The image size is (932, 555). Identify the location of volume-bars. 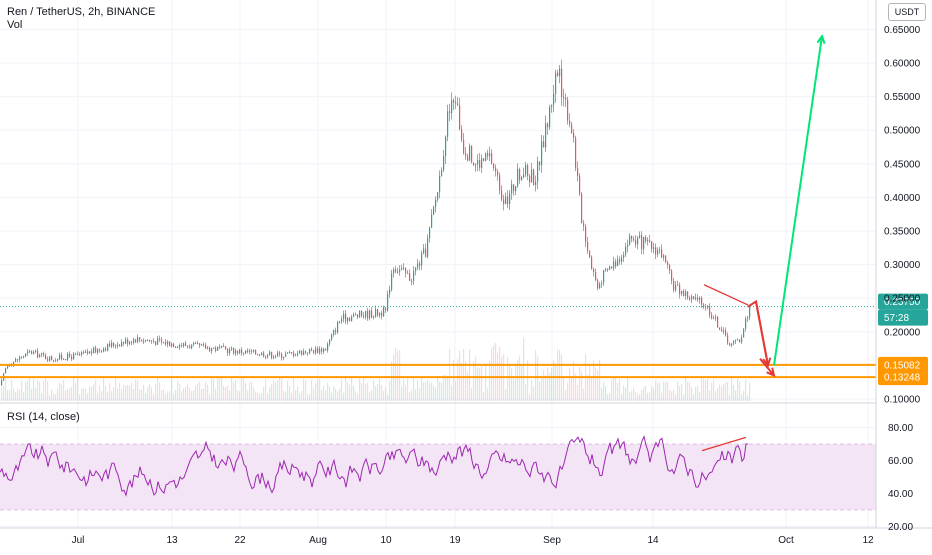
(376, 369).